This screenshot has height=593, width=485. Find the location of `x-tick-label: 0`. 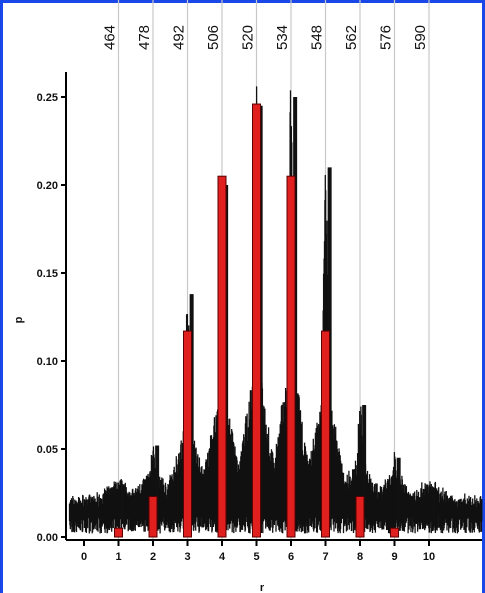

x-tick-label: 0 is located at coordinates (84, 557).